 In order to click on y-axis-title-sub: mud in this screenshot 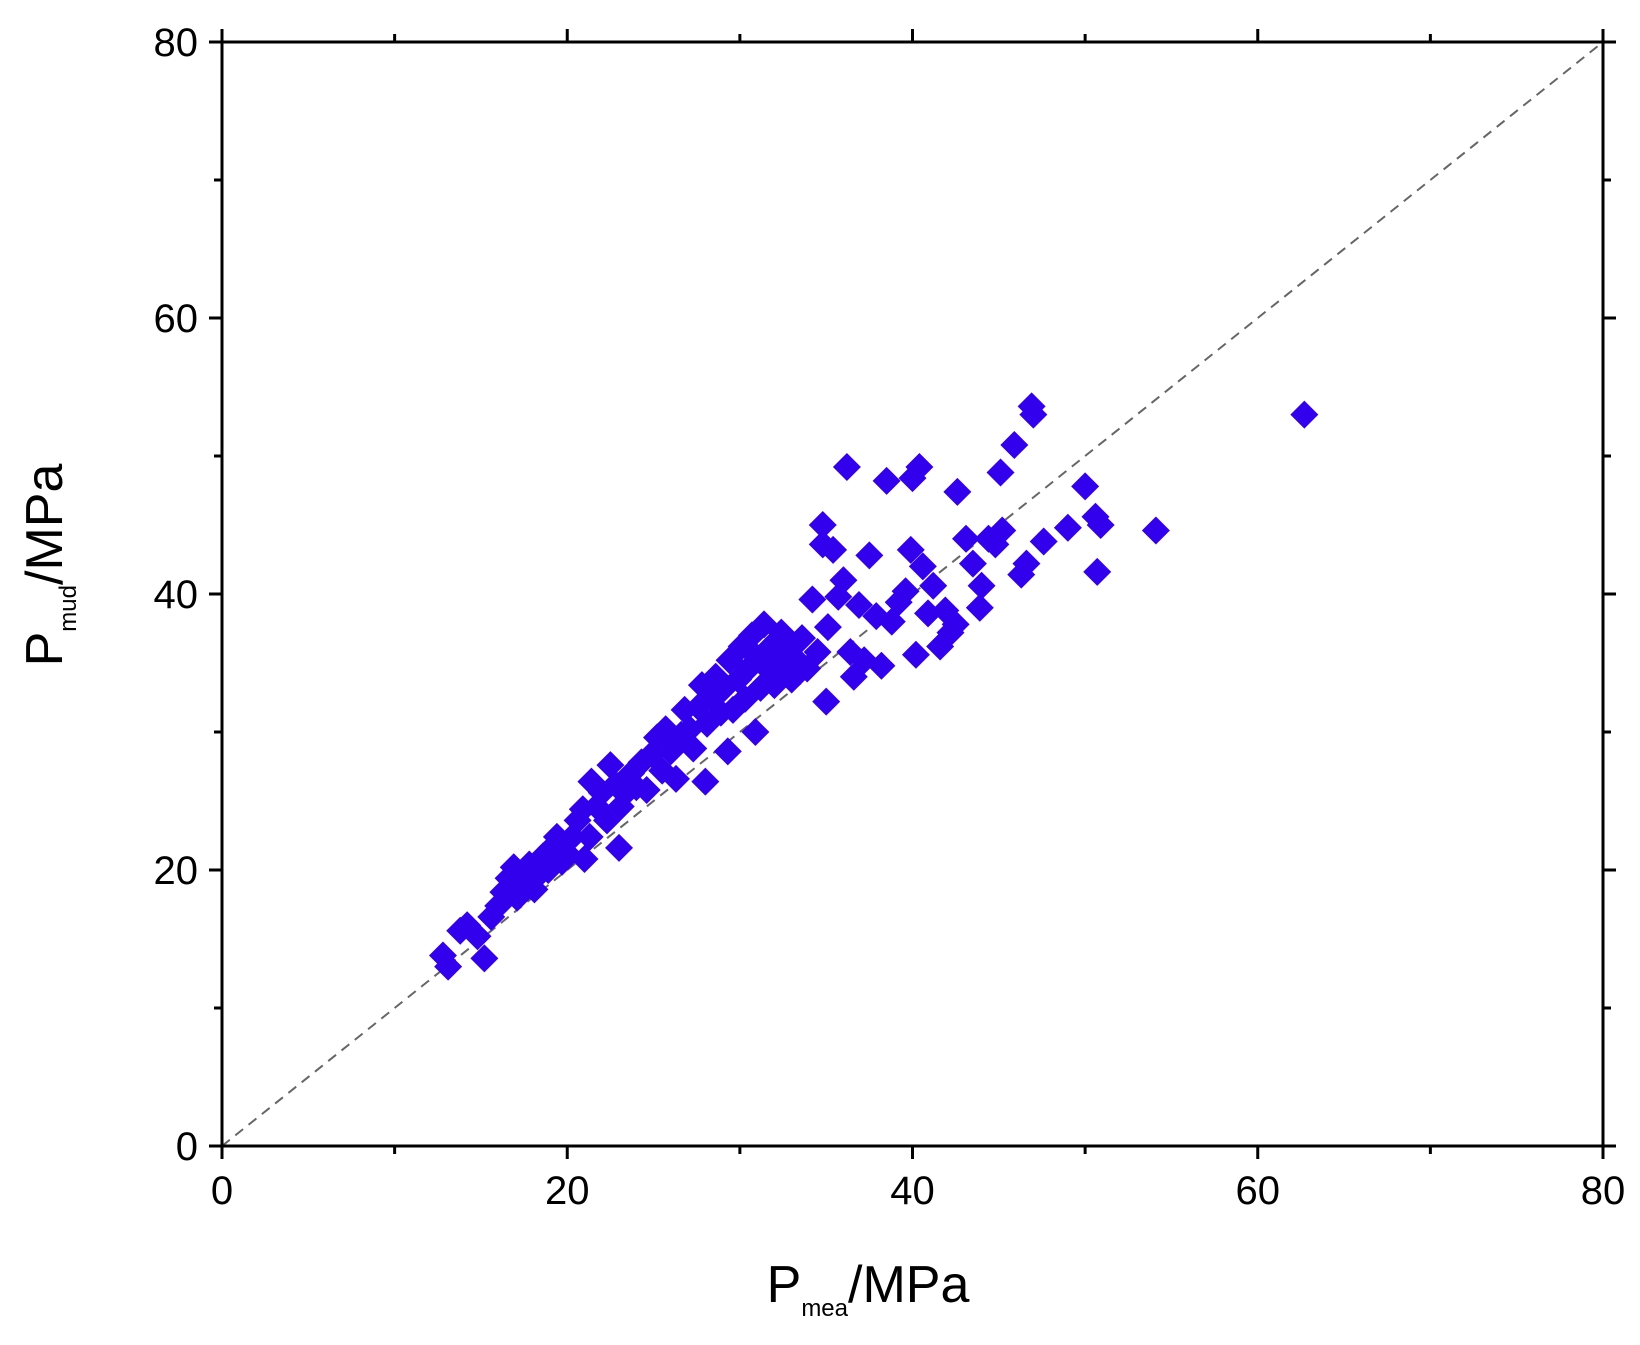, I will do `click(68, 608)`.